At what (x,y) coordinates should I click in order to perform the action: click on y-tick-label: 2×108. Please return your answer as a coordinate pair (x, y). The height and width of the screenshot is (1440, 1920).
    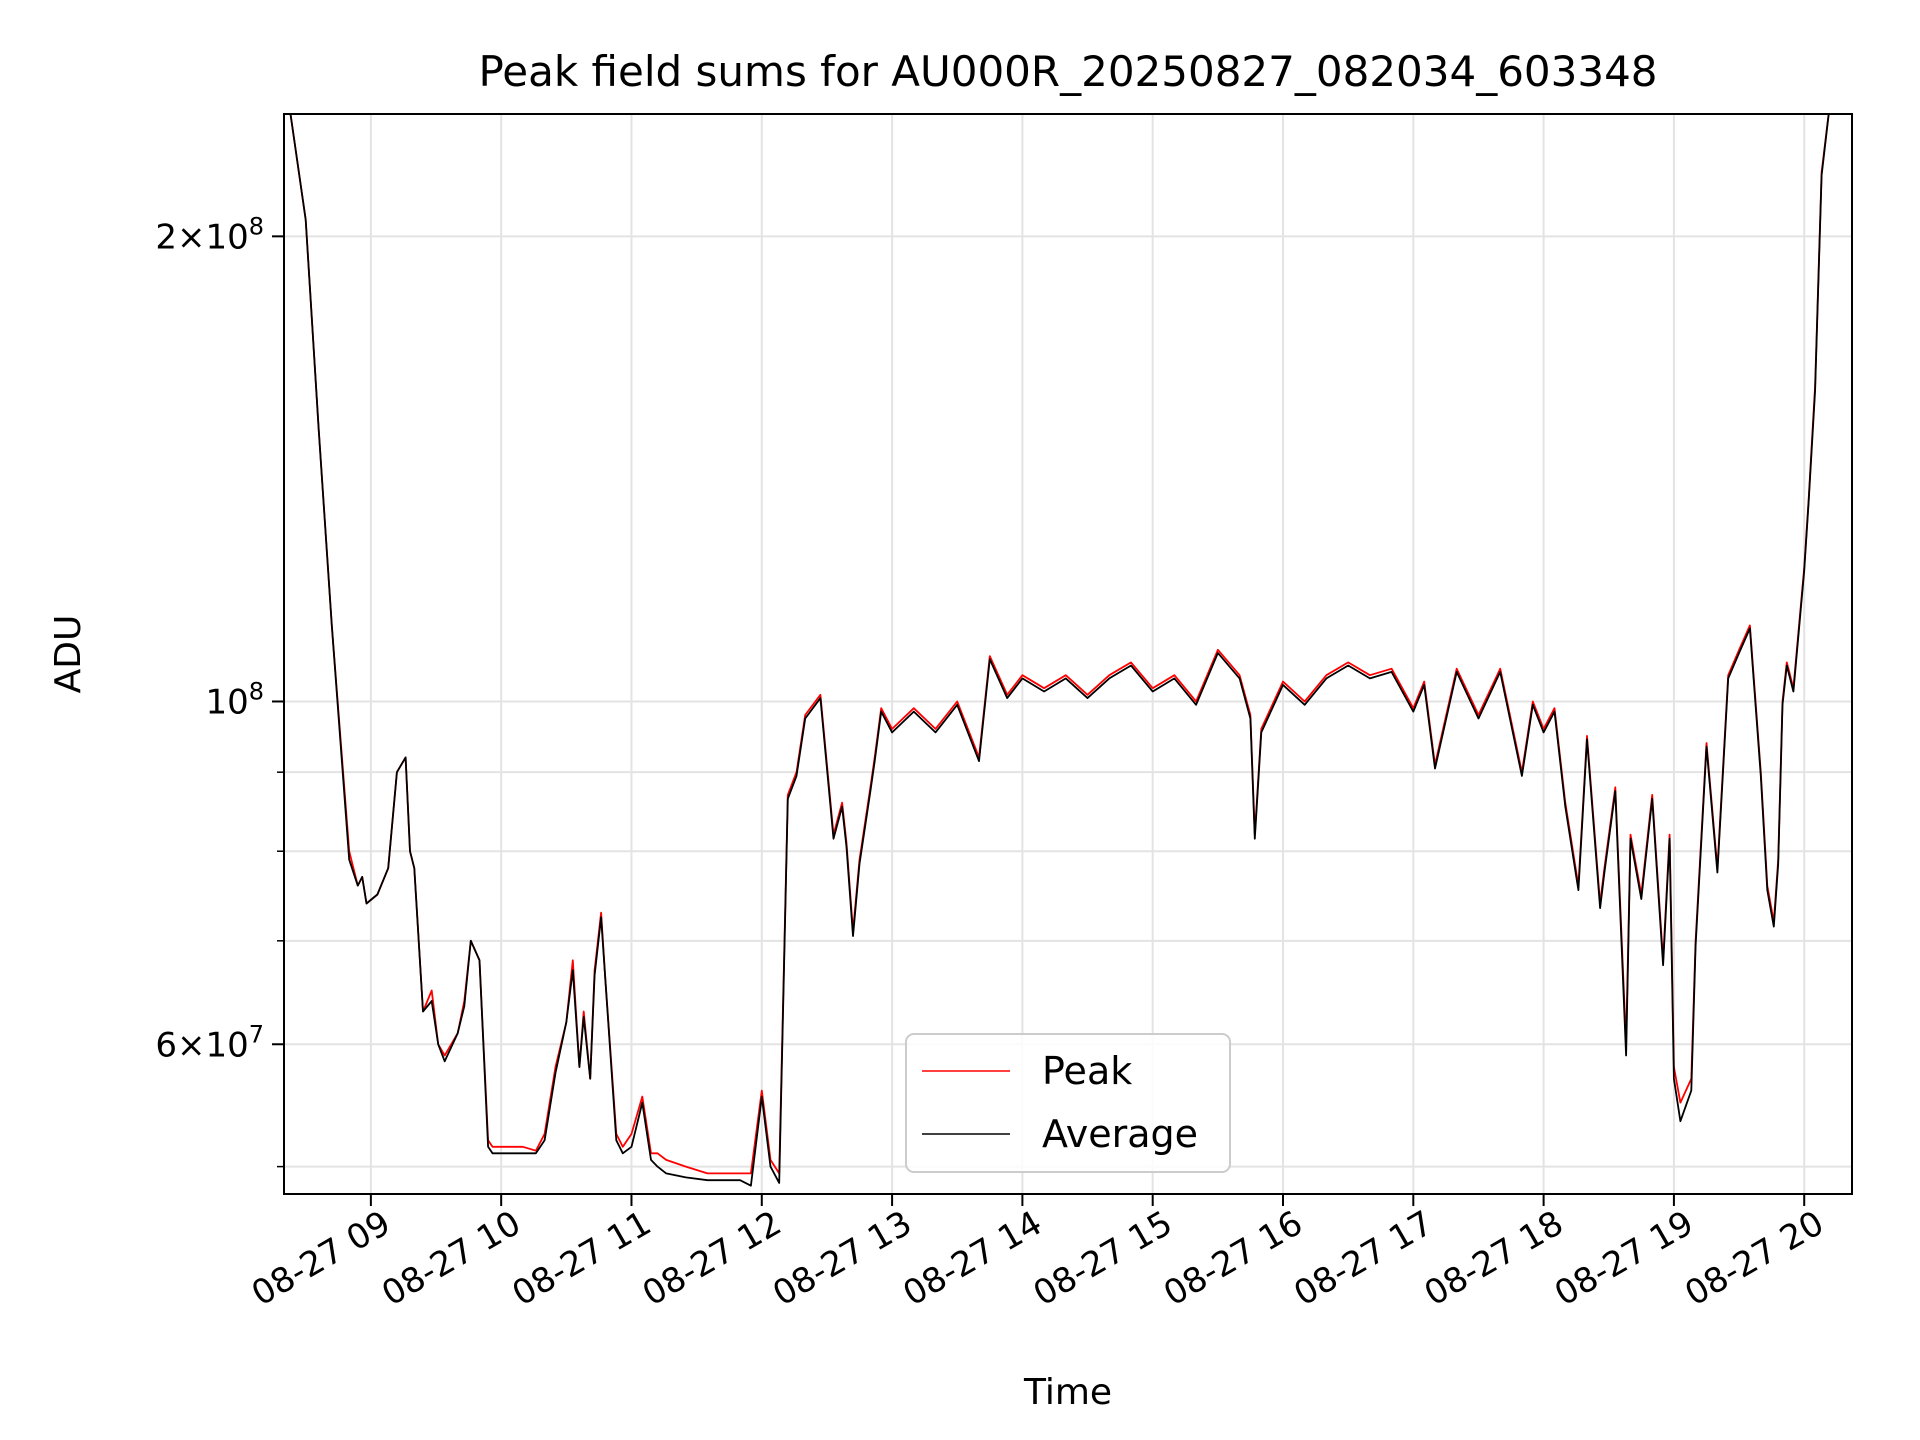
    Looking at the image, I should click on (209, 234).